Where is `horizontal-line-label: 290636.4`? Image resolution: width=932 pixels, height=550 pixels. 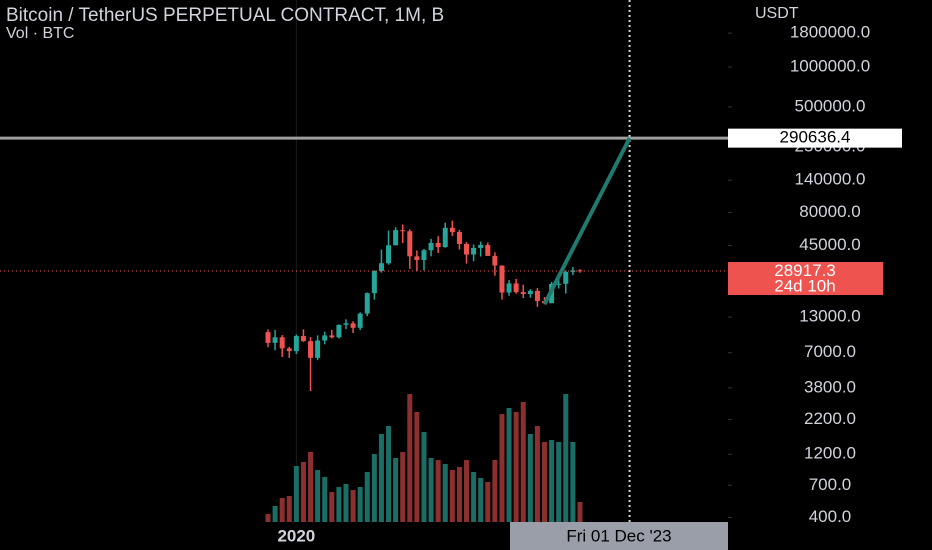
horizontal-line-label: 290636.4 is located at coordinates (815, 137).